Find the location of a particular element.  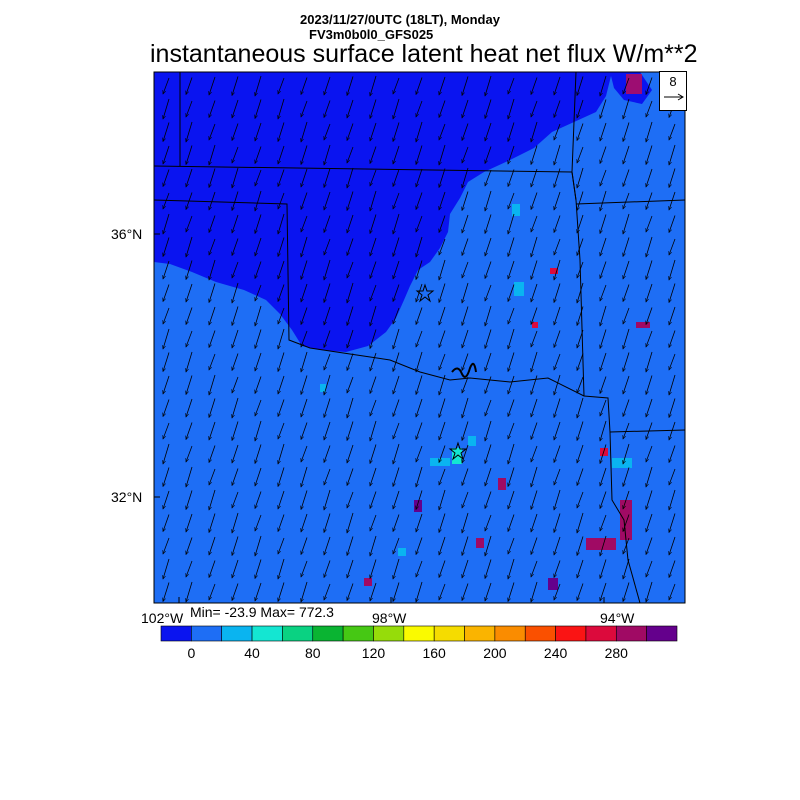

lat-label-36n: 36°N is located at coordinates (127, 234).